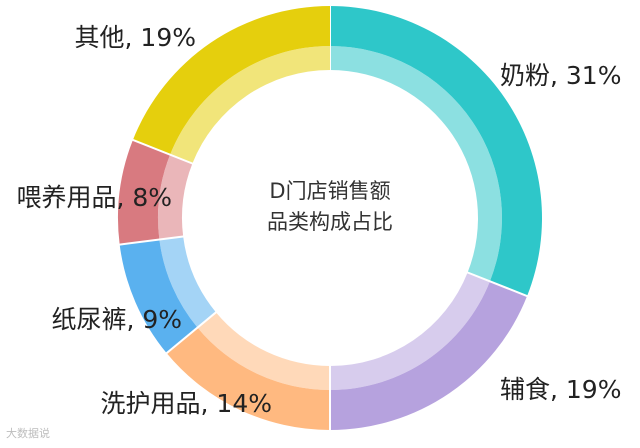  What do you see at coordinates (410, 331) in the screenshot?
I see `slice-2-inner-band` at bounding box center [410, 331].